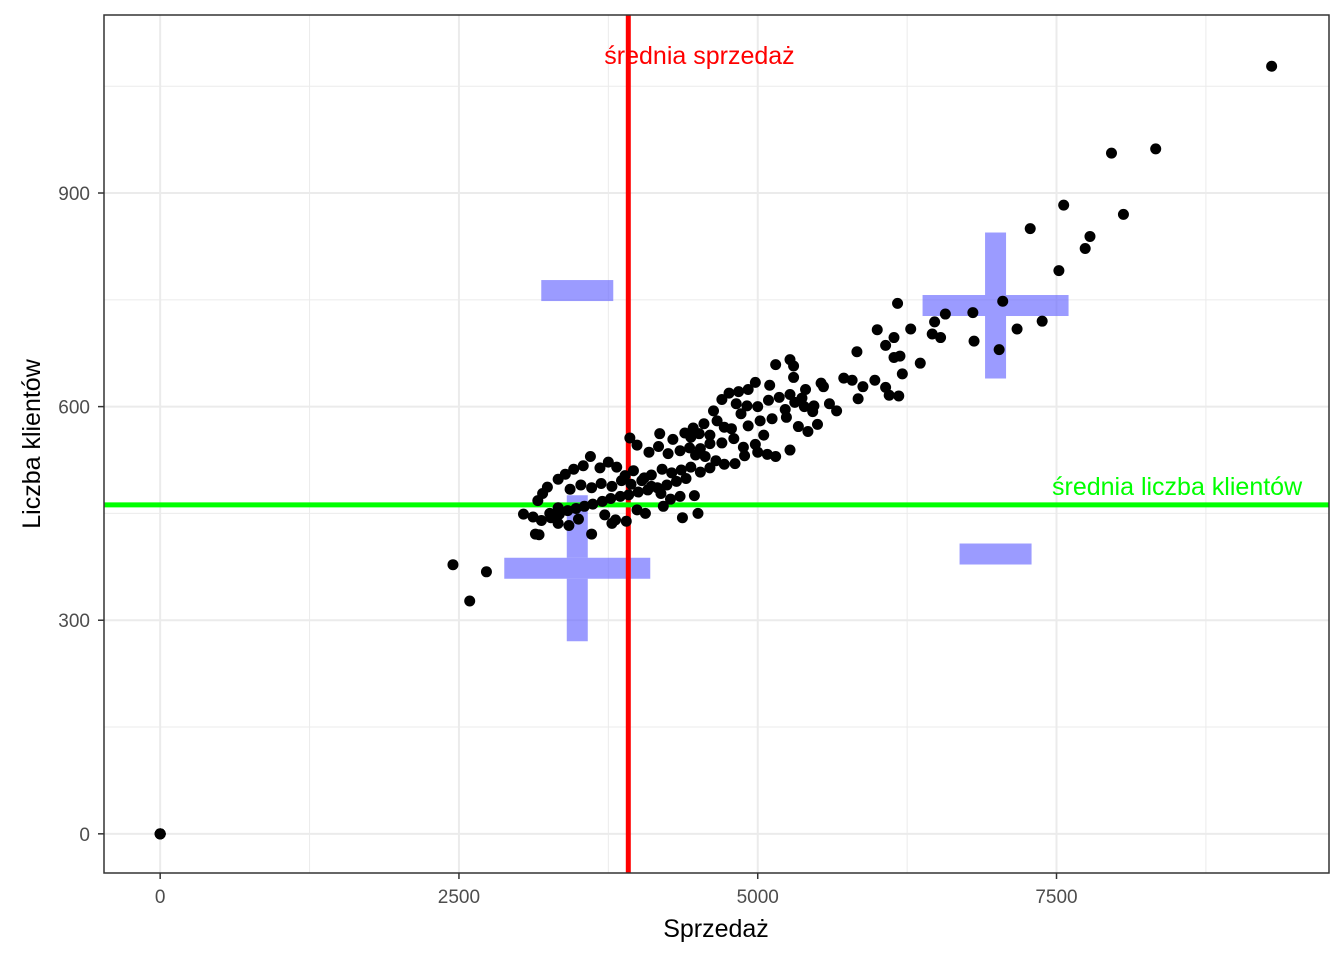 This screenshot has height=965, width=1344. Describe the element at coordinates (577, 291) in the screenshot. I see `minus-sign-mark` at that location.